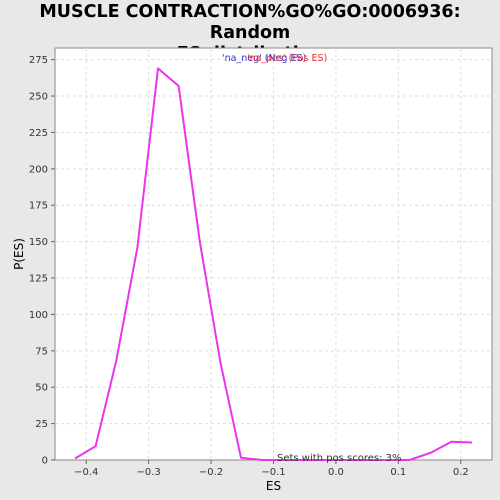 The height and width of the screenshot is (500, 500). What do you see at coordinates (41, 388) in the screenshot?
I see `y-tick-label: 50` at bounding box center [41, 388].